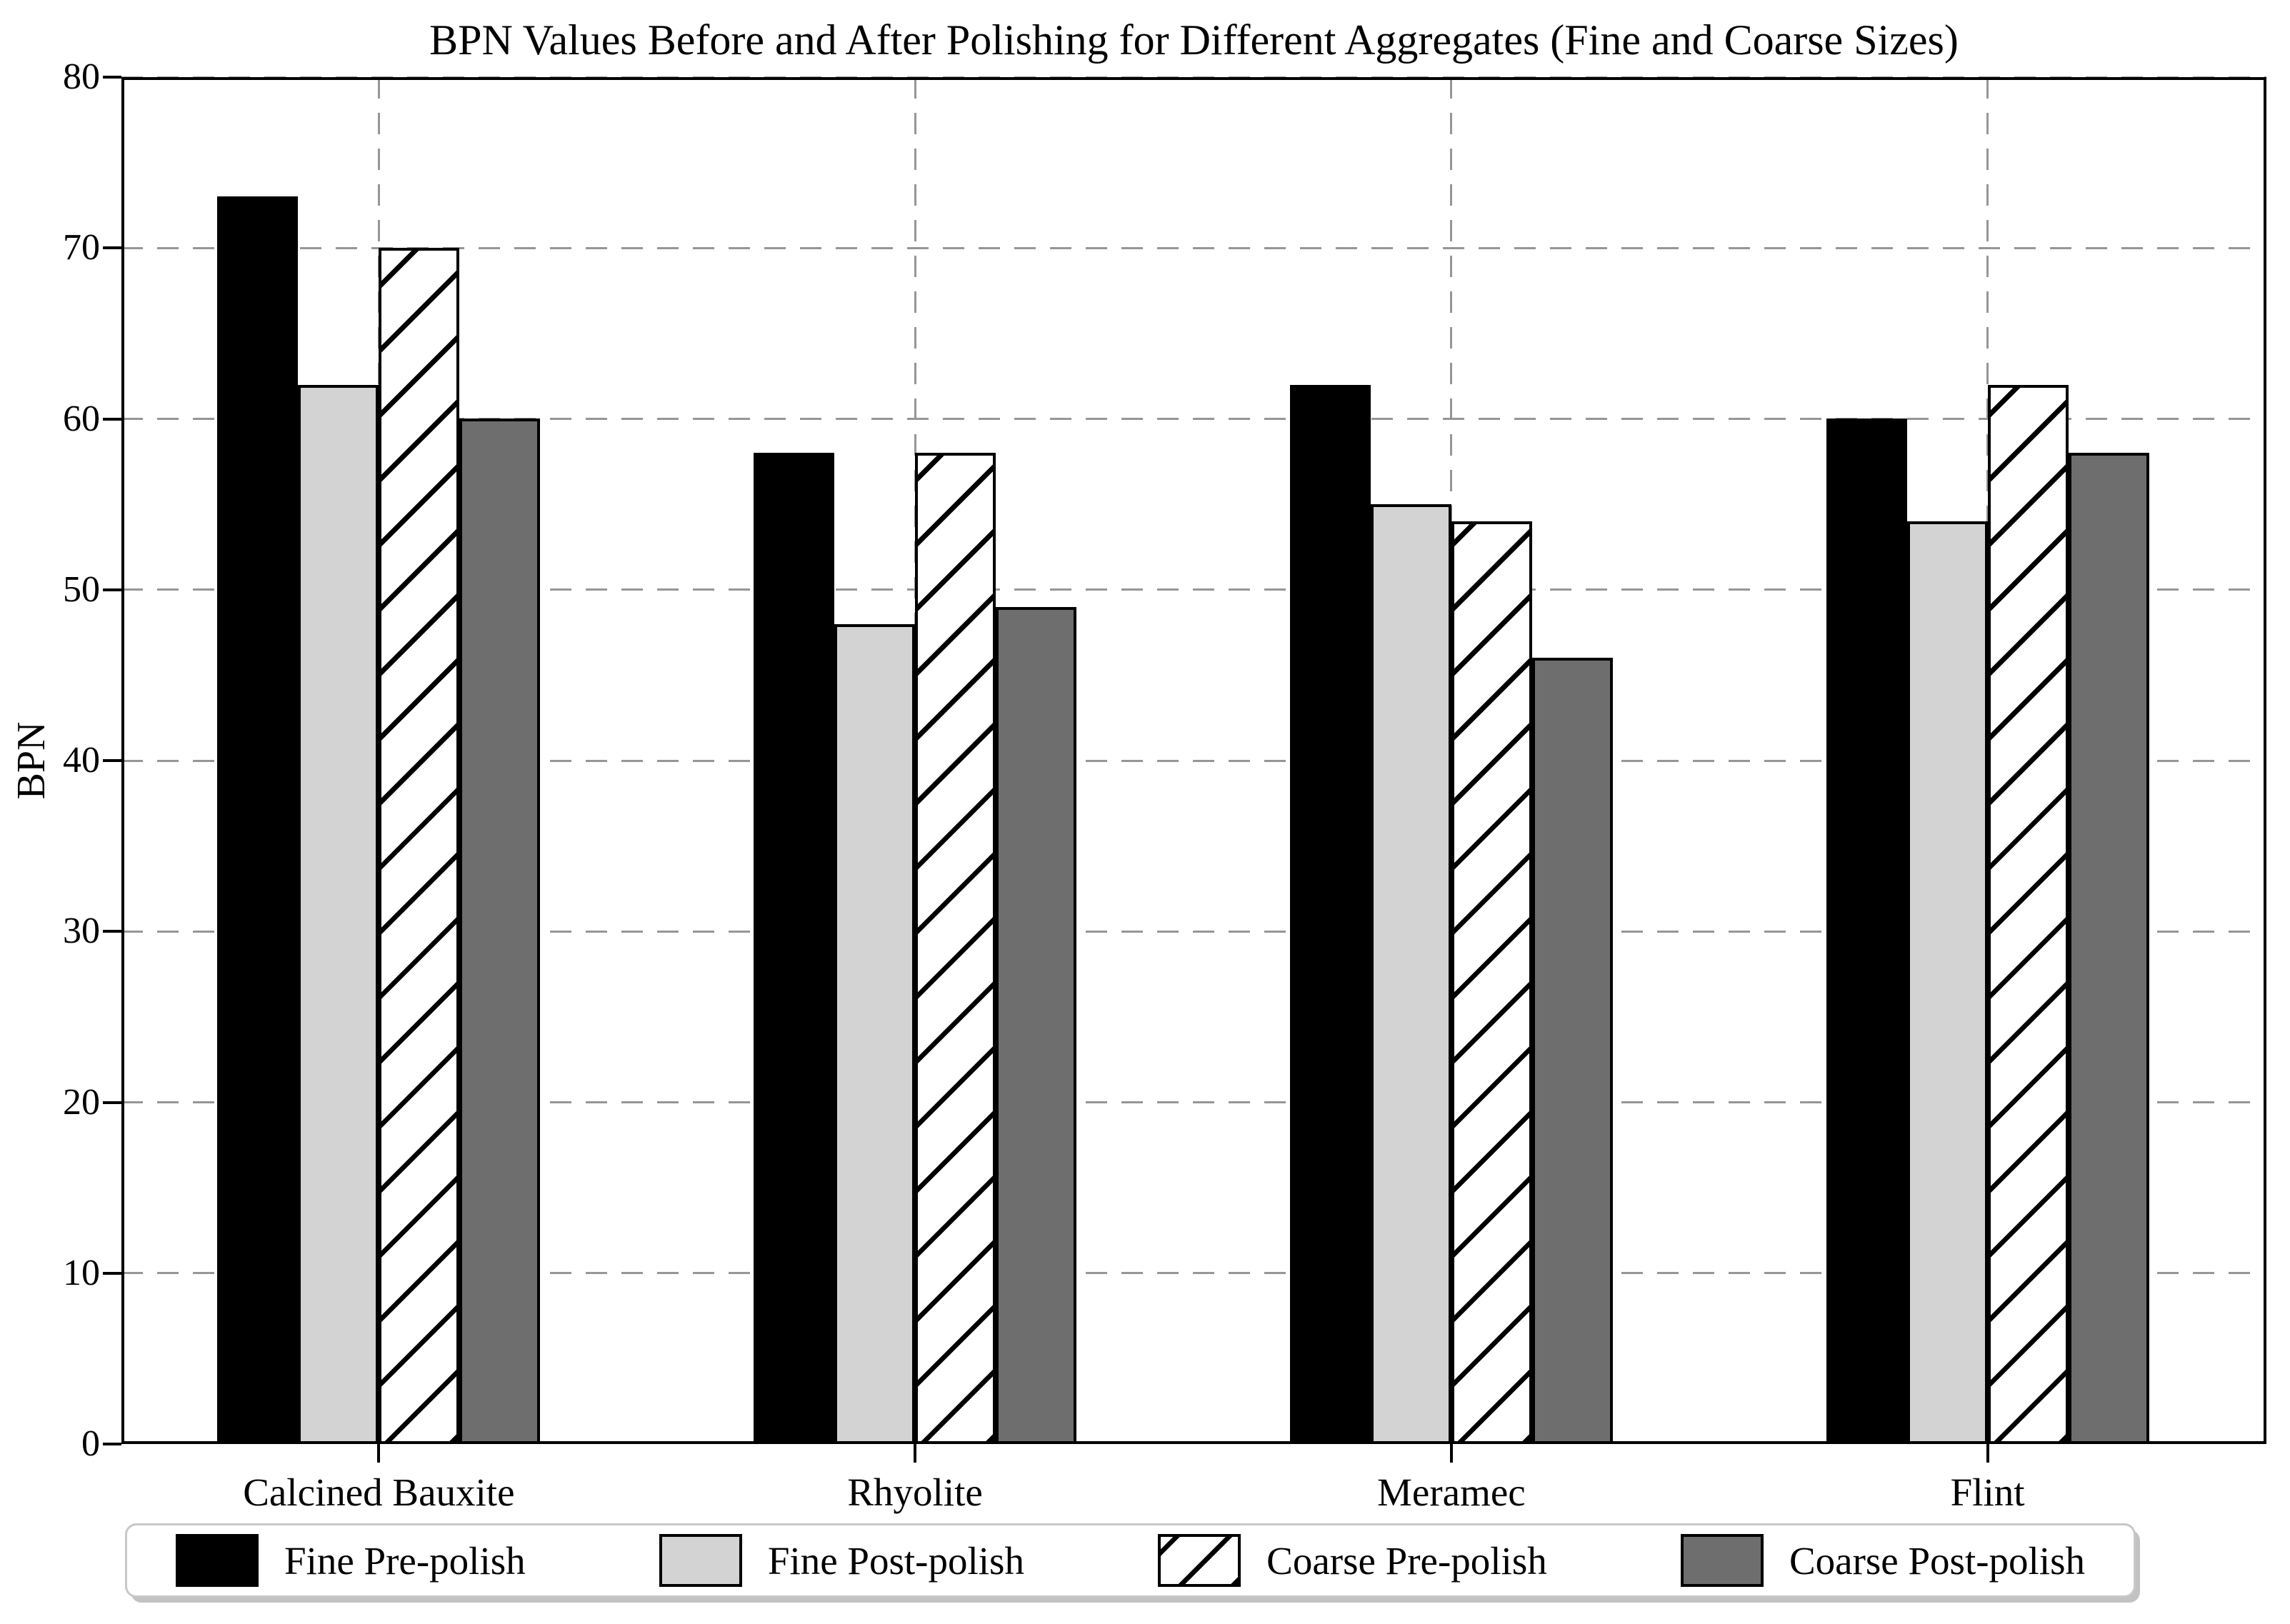  I want to click on legend-label-coarse-pre-polish: Coarse Pre-polish, so click(1406, 1561).